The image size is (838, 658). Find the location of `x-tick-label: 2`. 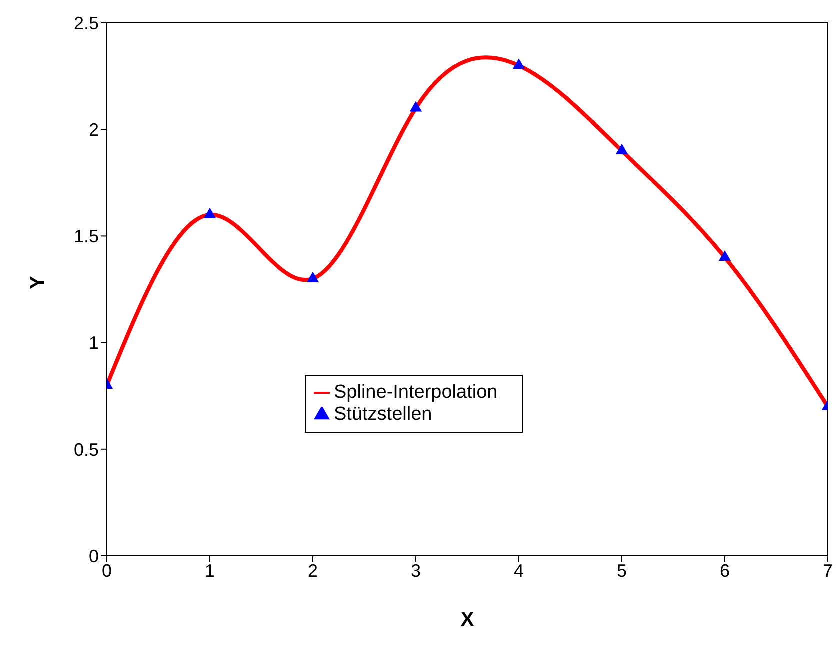

x-tick-label: 2 is located at coordinates (313, 570).